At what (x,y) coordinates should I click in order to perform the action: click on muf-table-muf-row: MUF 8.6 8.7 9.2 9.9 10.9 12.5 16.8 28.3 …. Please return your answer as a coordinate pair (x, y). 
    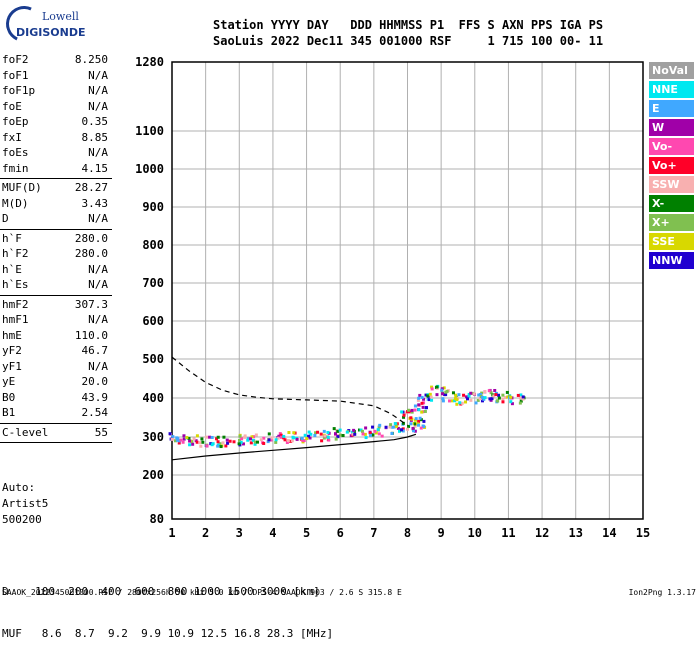
    Looking at the image, I should click on (168, 633).